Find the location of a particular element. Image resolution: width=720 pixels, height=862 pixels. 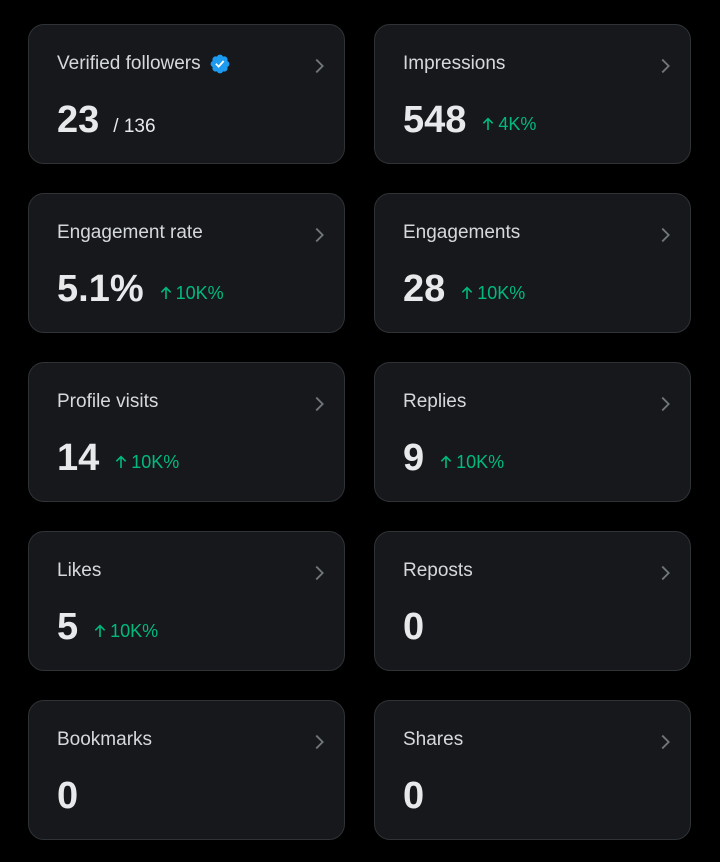

metric-value-row: 9 10K% is located at coordinates (453, 458).